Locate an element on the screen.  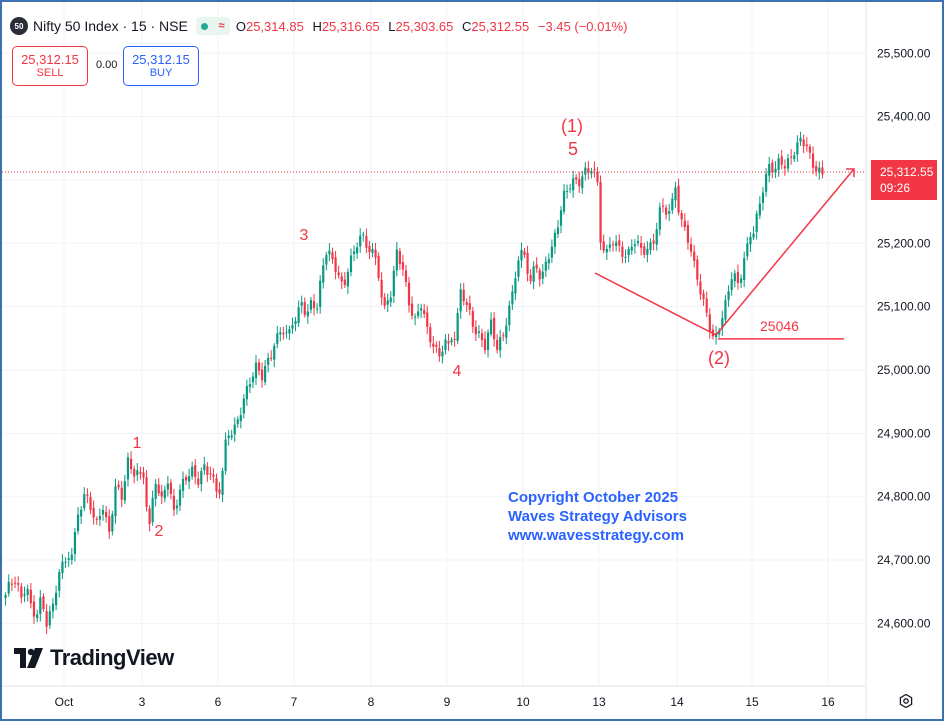
symbol-title: Nifty 50 Index · 15 · NSE is located at coordinates (110, 26).